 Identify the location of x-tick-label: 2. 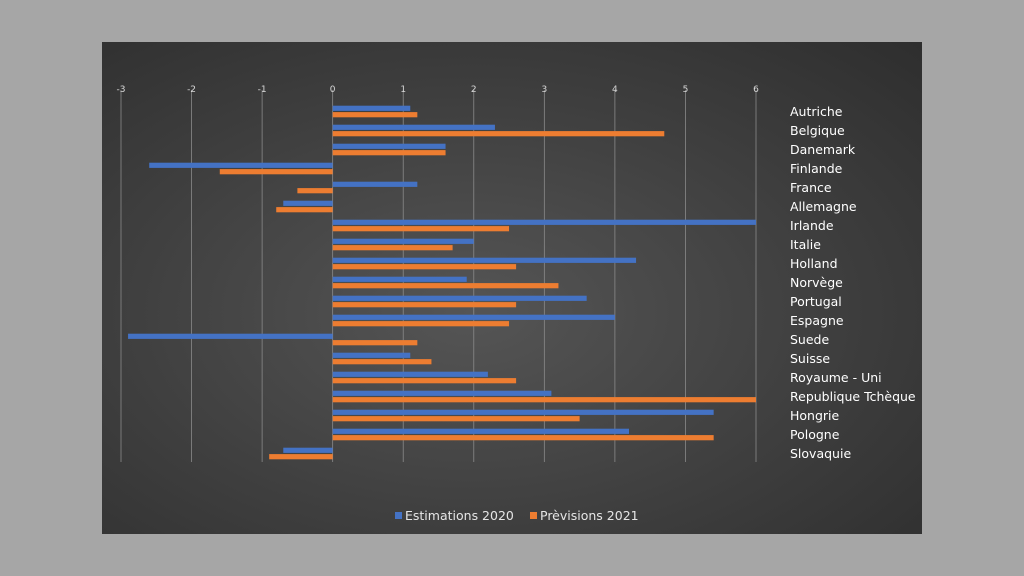
(474, 90).